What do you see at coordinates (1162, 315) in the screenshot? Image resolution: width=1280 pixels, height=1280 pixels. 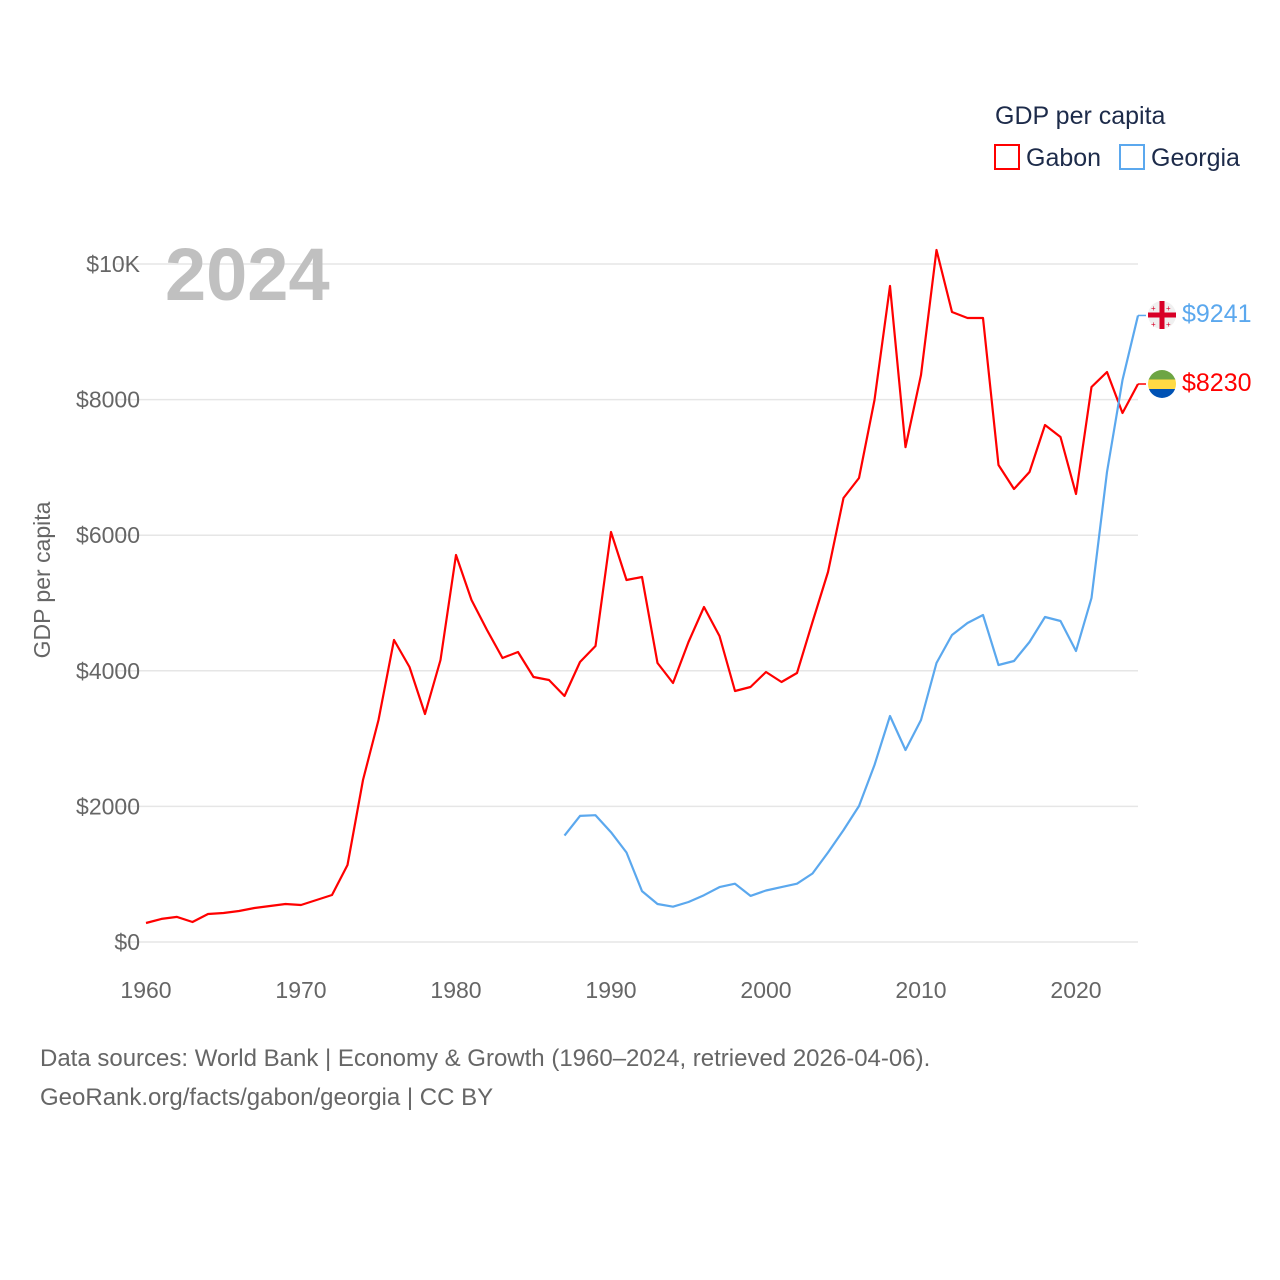 I see `georgia-flag-icon: + + + +` at bounding box center [1162, 315].